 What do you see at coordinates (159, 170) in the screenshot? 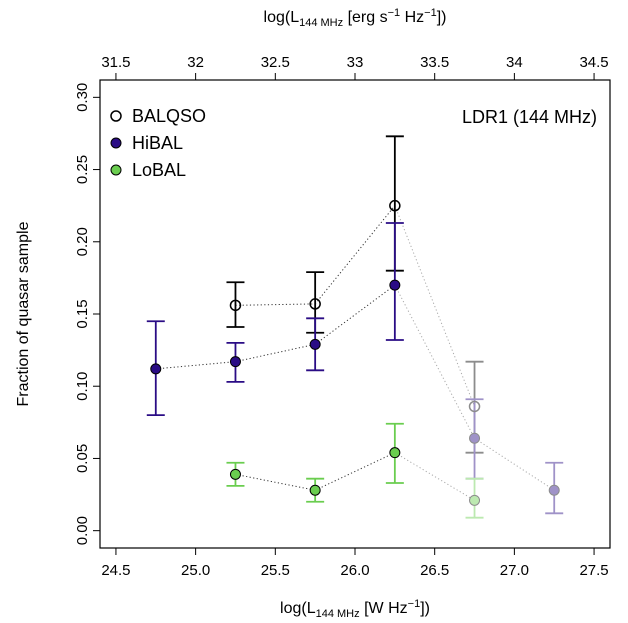
I see `legend-label: LoBAL` at bounding box center [159, 170].